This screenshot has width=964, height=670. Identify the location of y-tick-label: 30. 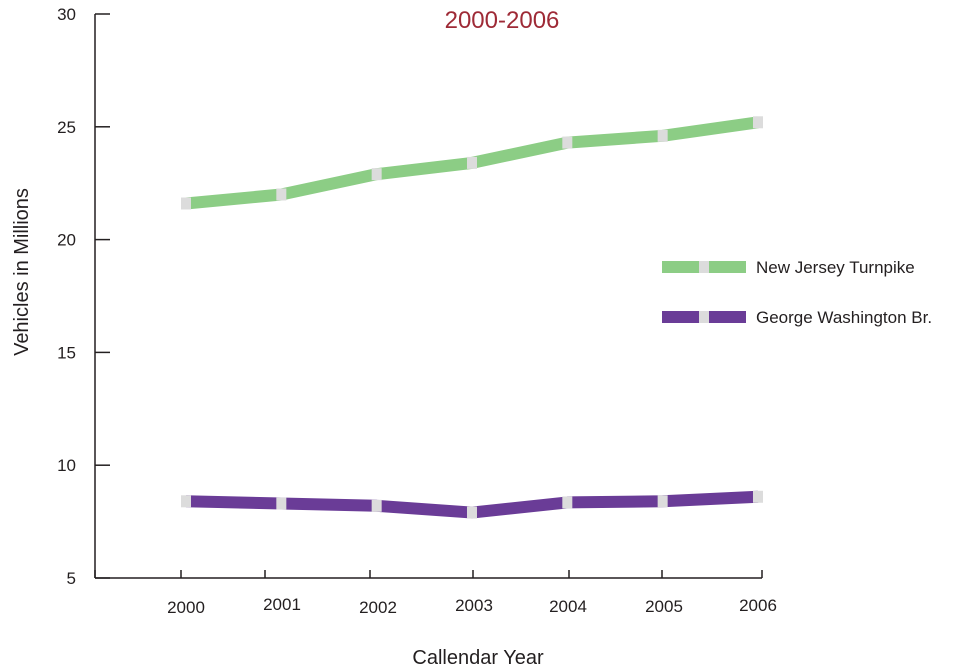
(66, 14).